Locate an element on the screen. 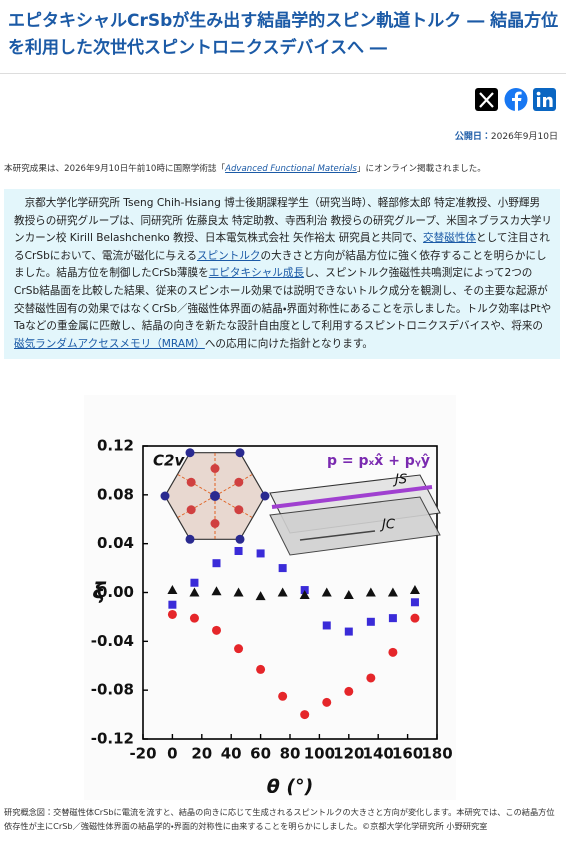 Image resolution: width=566 pixels, height=860 pixels. y-tick-label: -0.12 is located at coordinates (112, 739).